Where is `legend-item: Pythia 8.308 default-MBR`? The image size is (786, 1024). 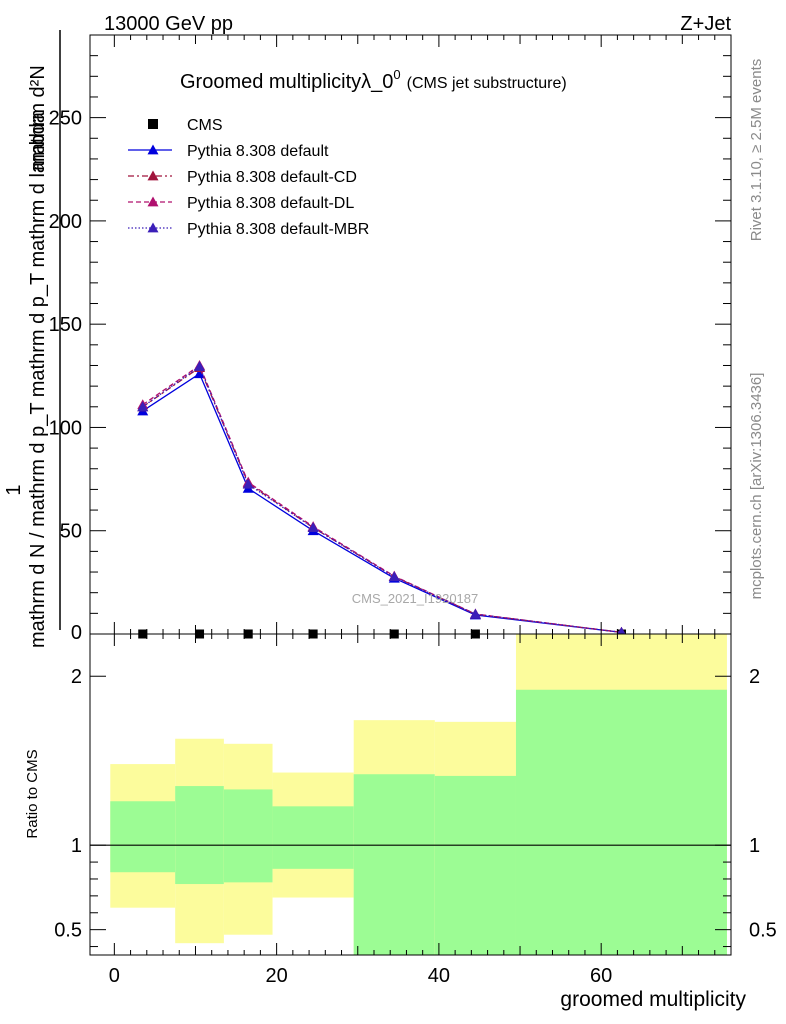
legend-item: Pythia 8.308 default-MBR is located at coordinates (248, 229).